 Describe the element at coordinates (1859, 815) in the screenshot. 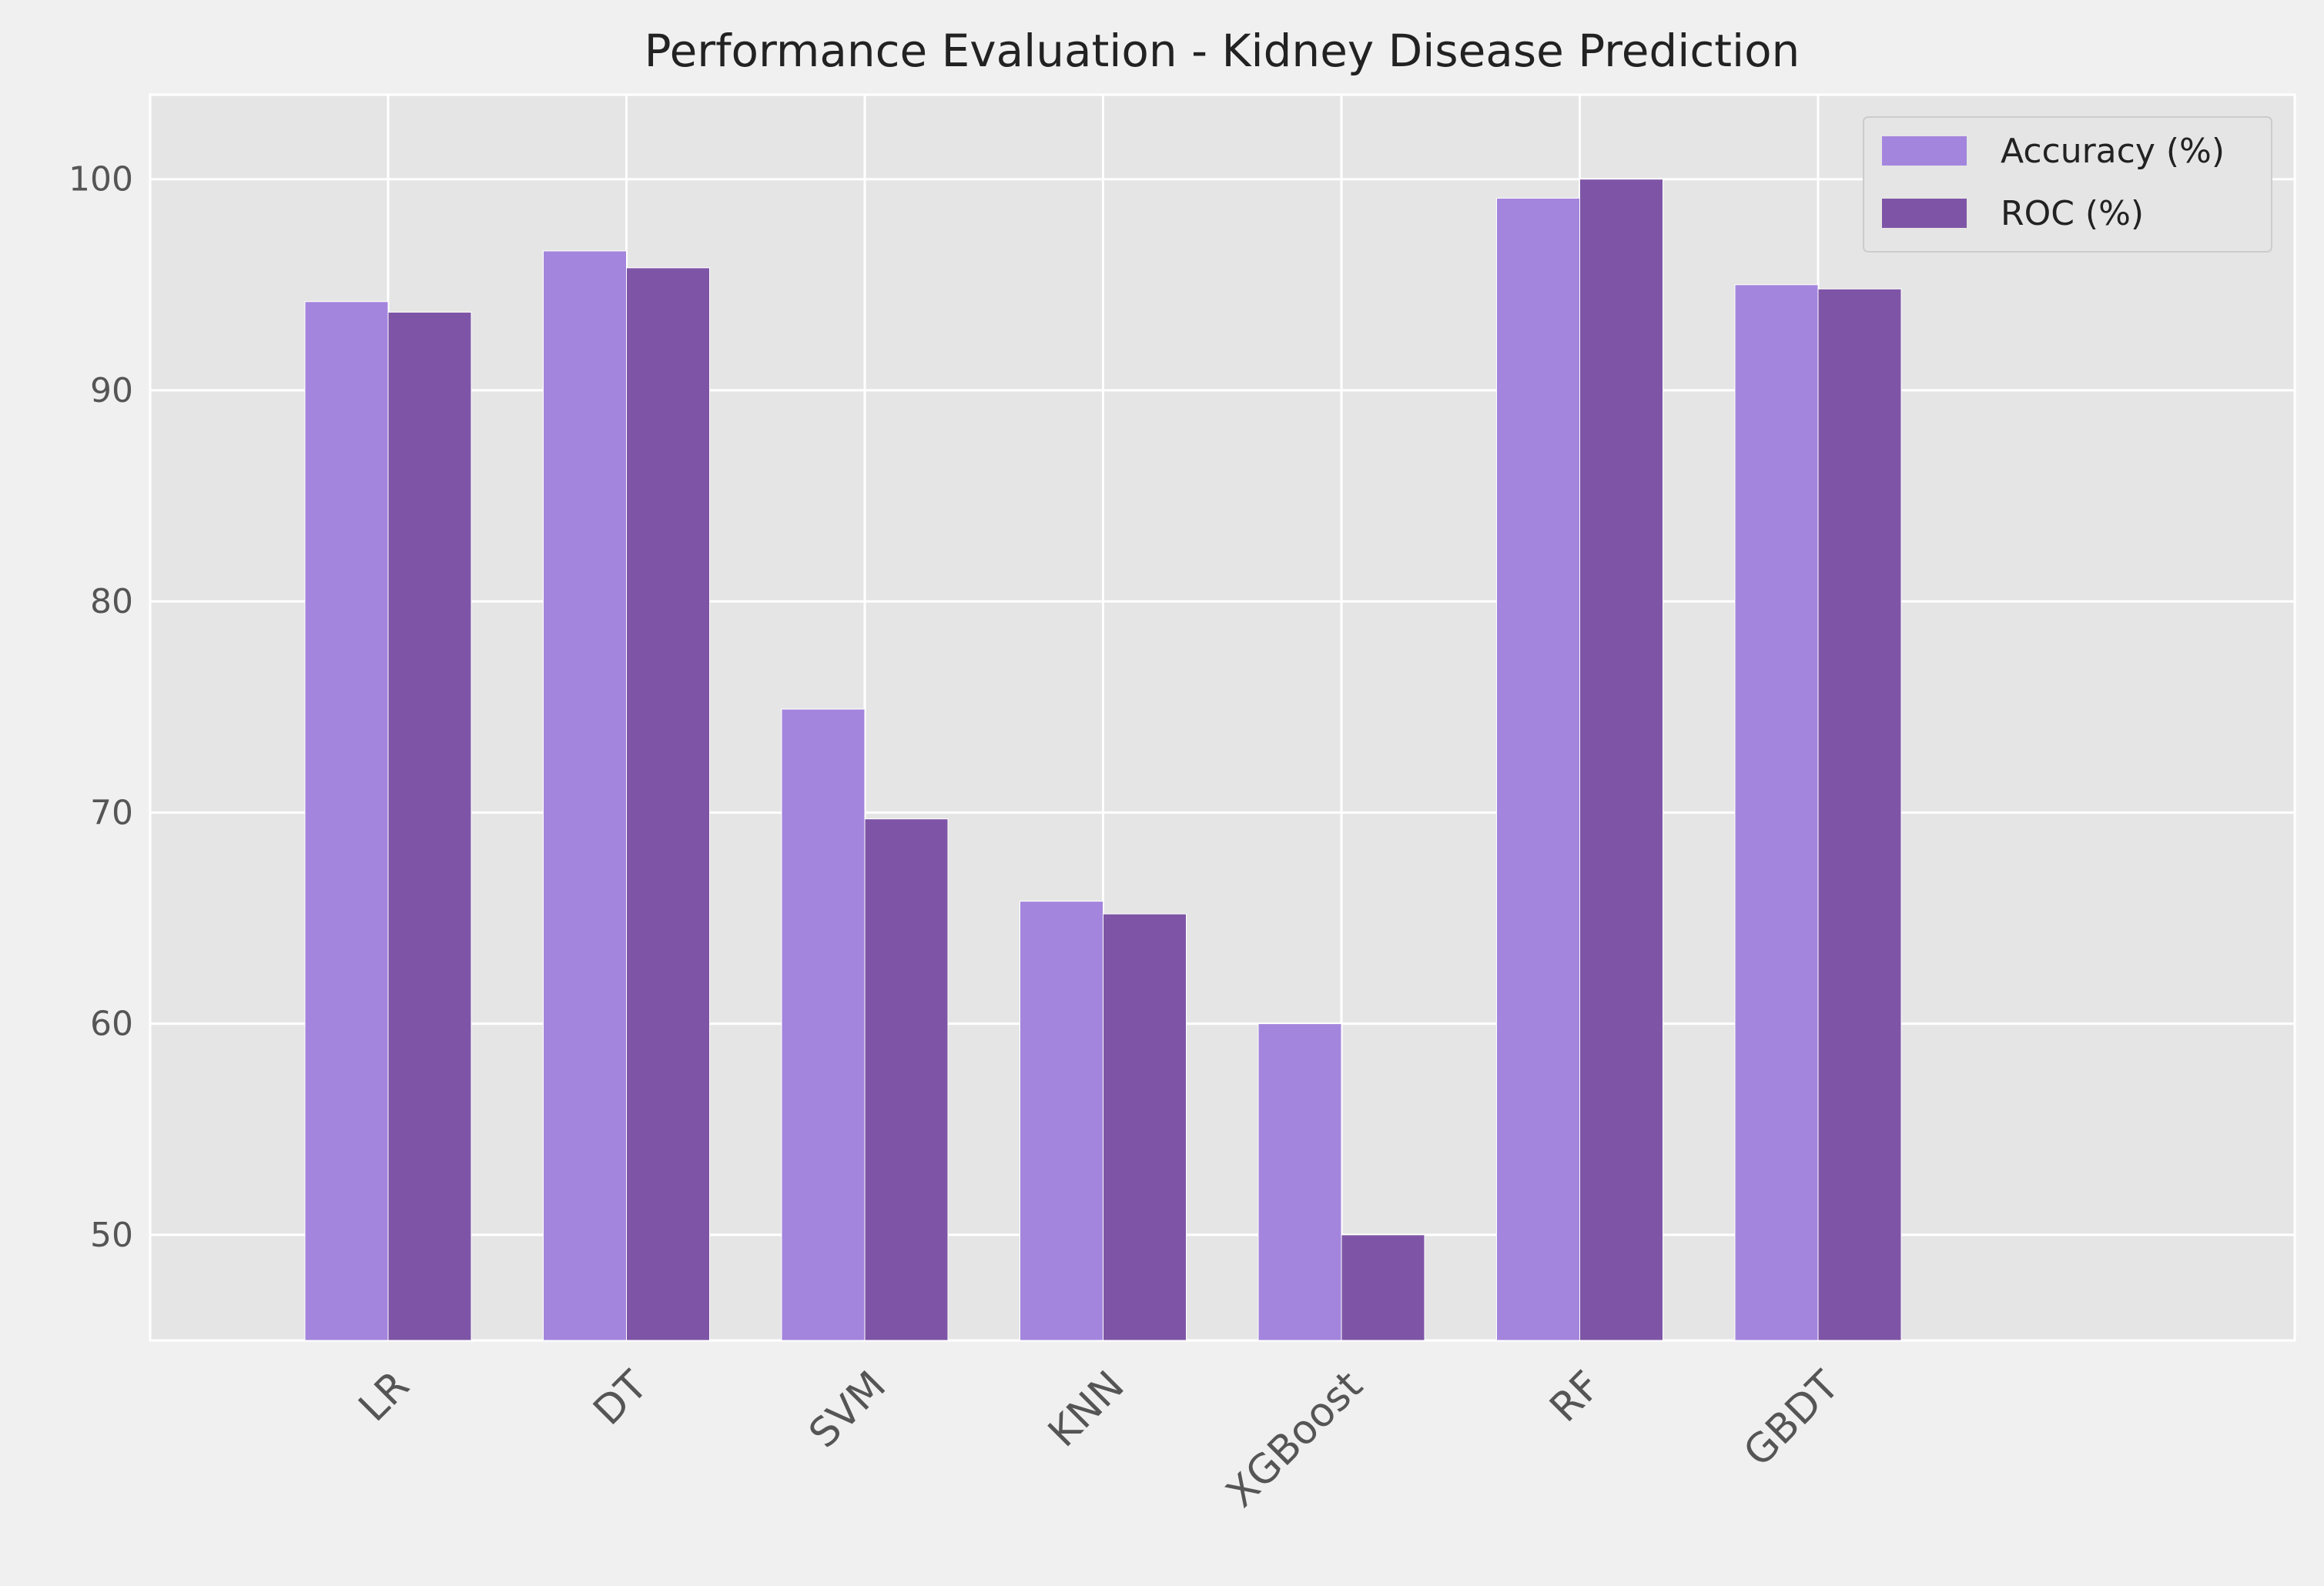

I see `bar-roc-gbdt` at that location.